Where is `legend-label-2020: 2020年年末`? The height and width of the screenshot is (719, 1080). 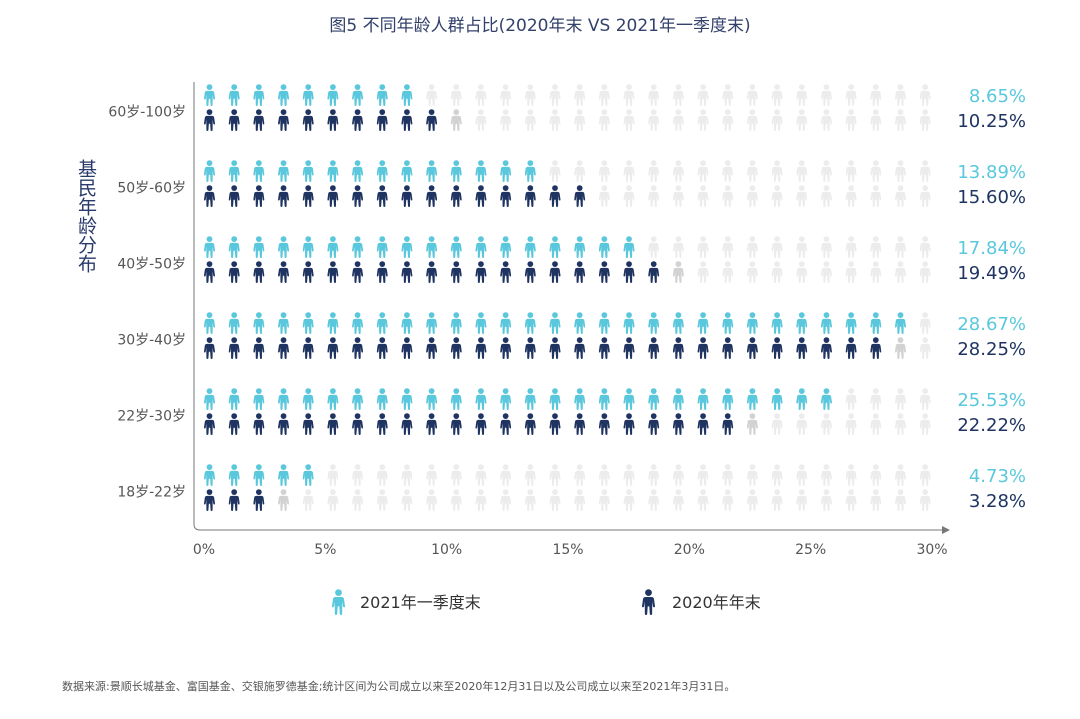 legend-label-2020: 2020年年末 is located at coordinates (716, 602).